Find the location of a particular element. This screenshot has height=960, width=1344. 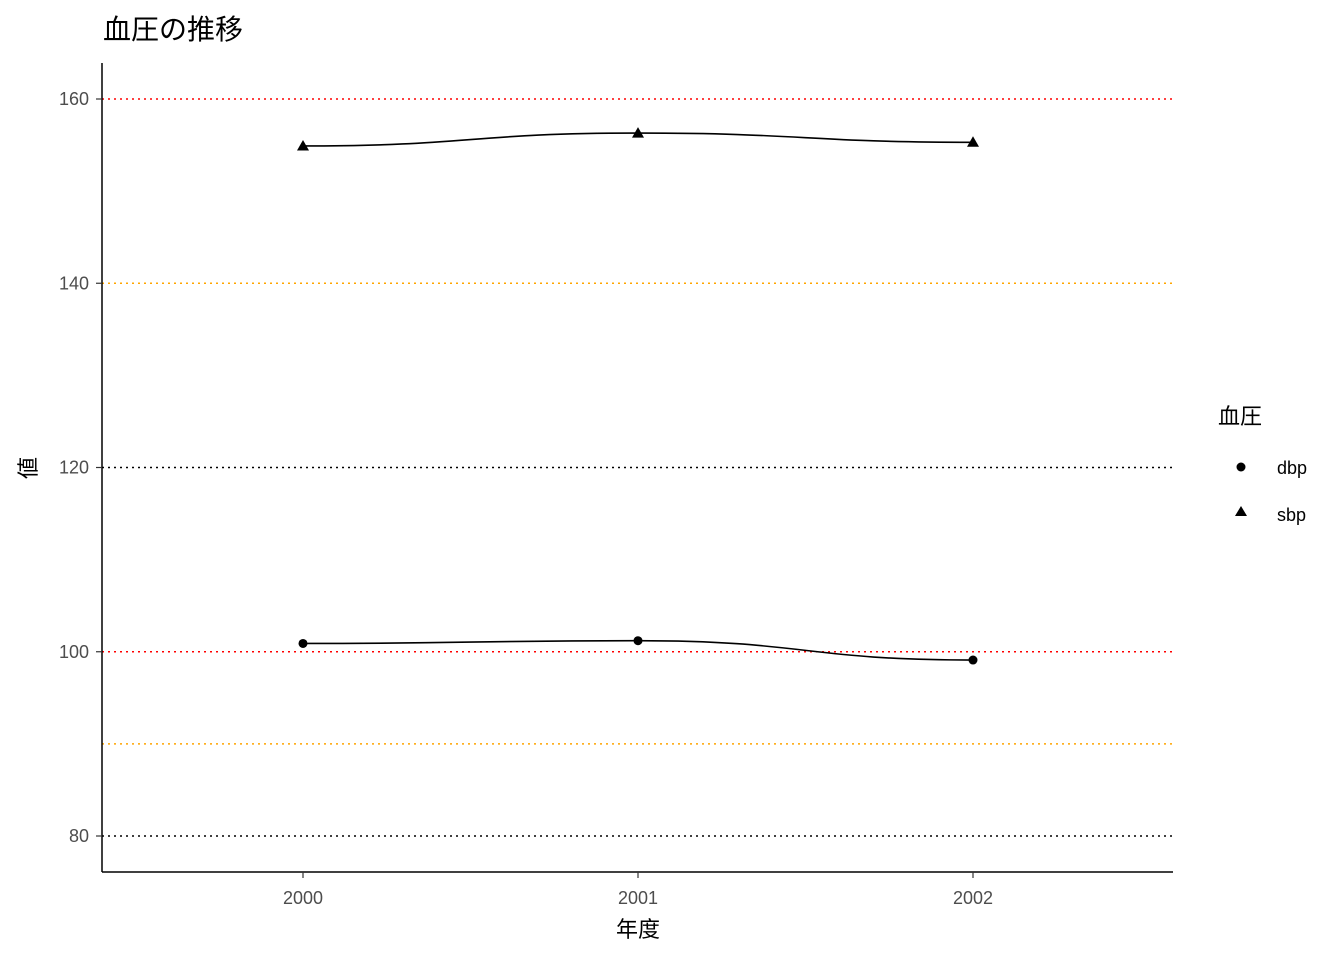

point-dbp-2000 is located at coordinates (303, 643).